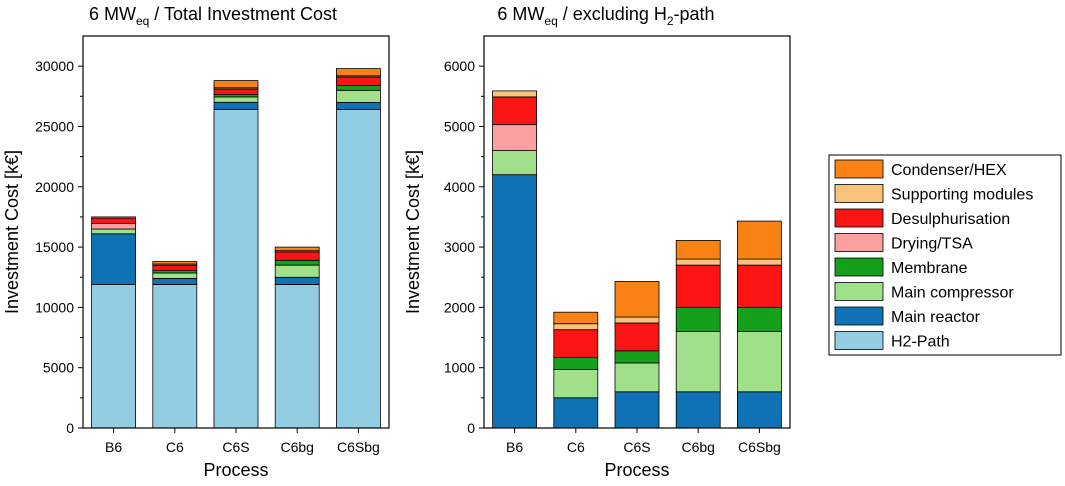 This screenshot has height=486, width=1065. I want to click on x-tick-label: C6Sbg, so click(759, 447).